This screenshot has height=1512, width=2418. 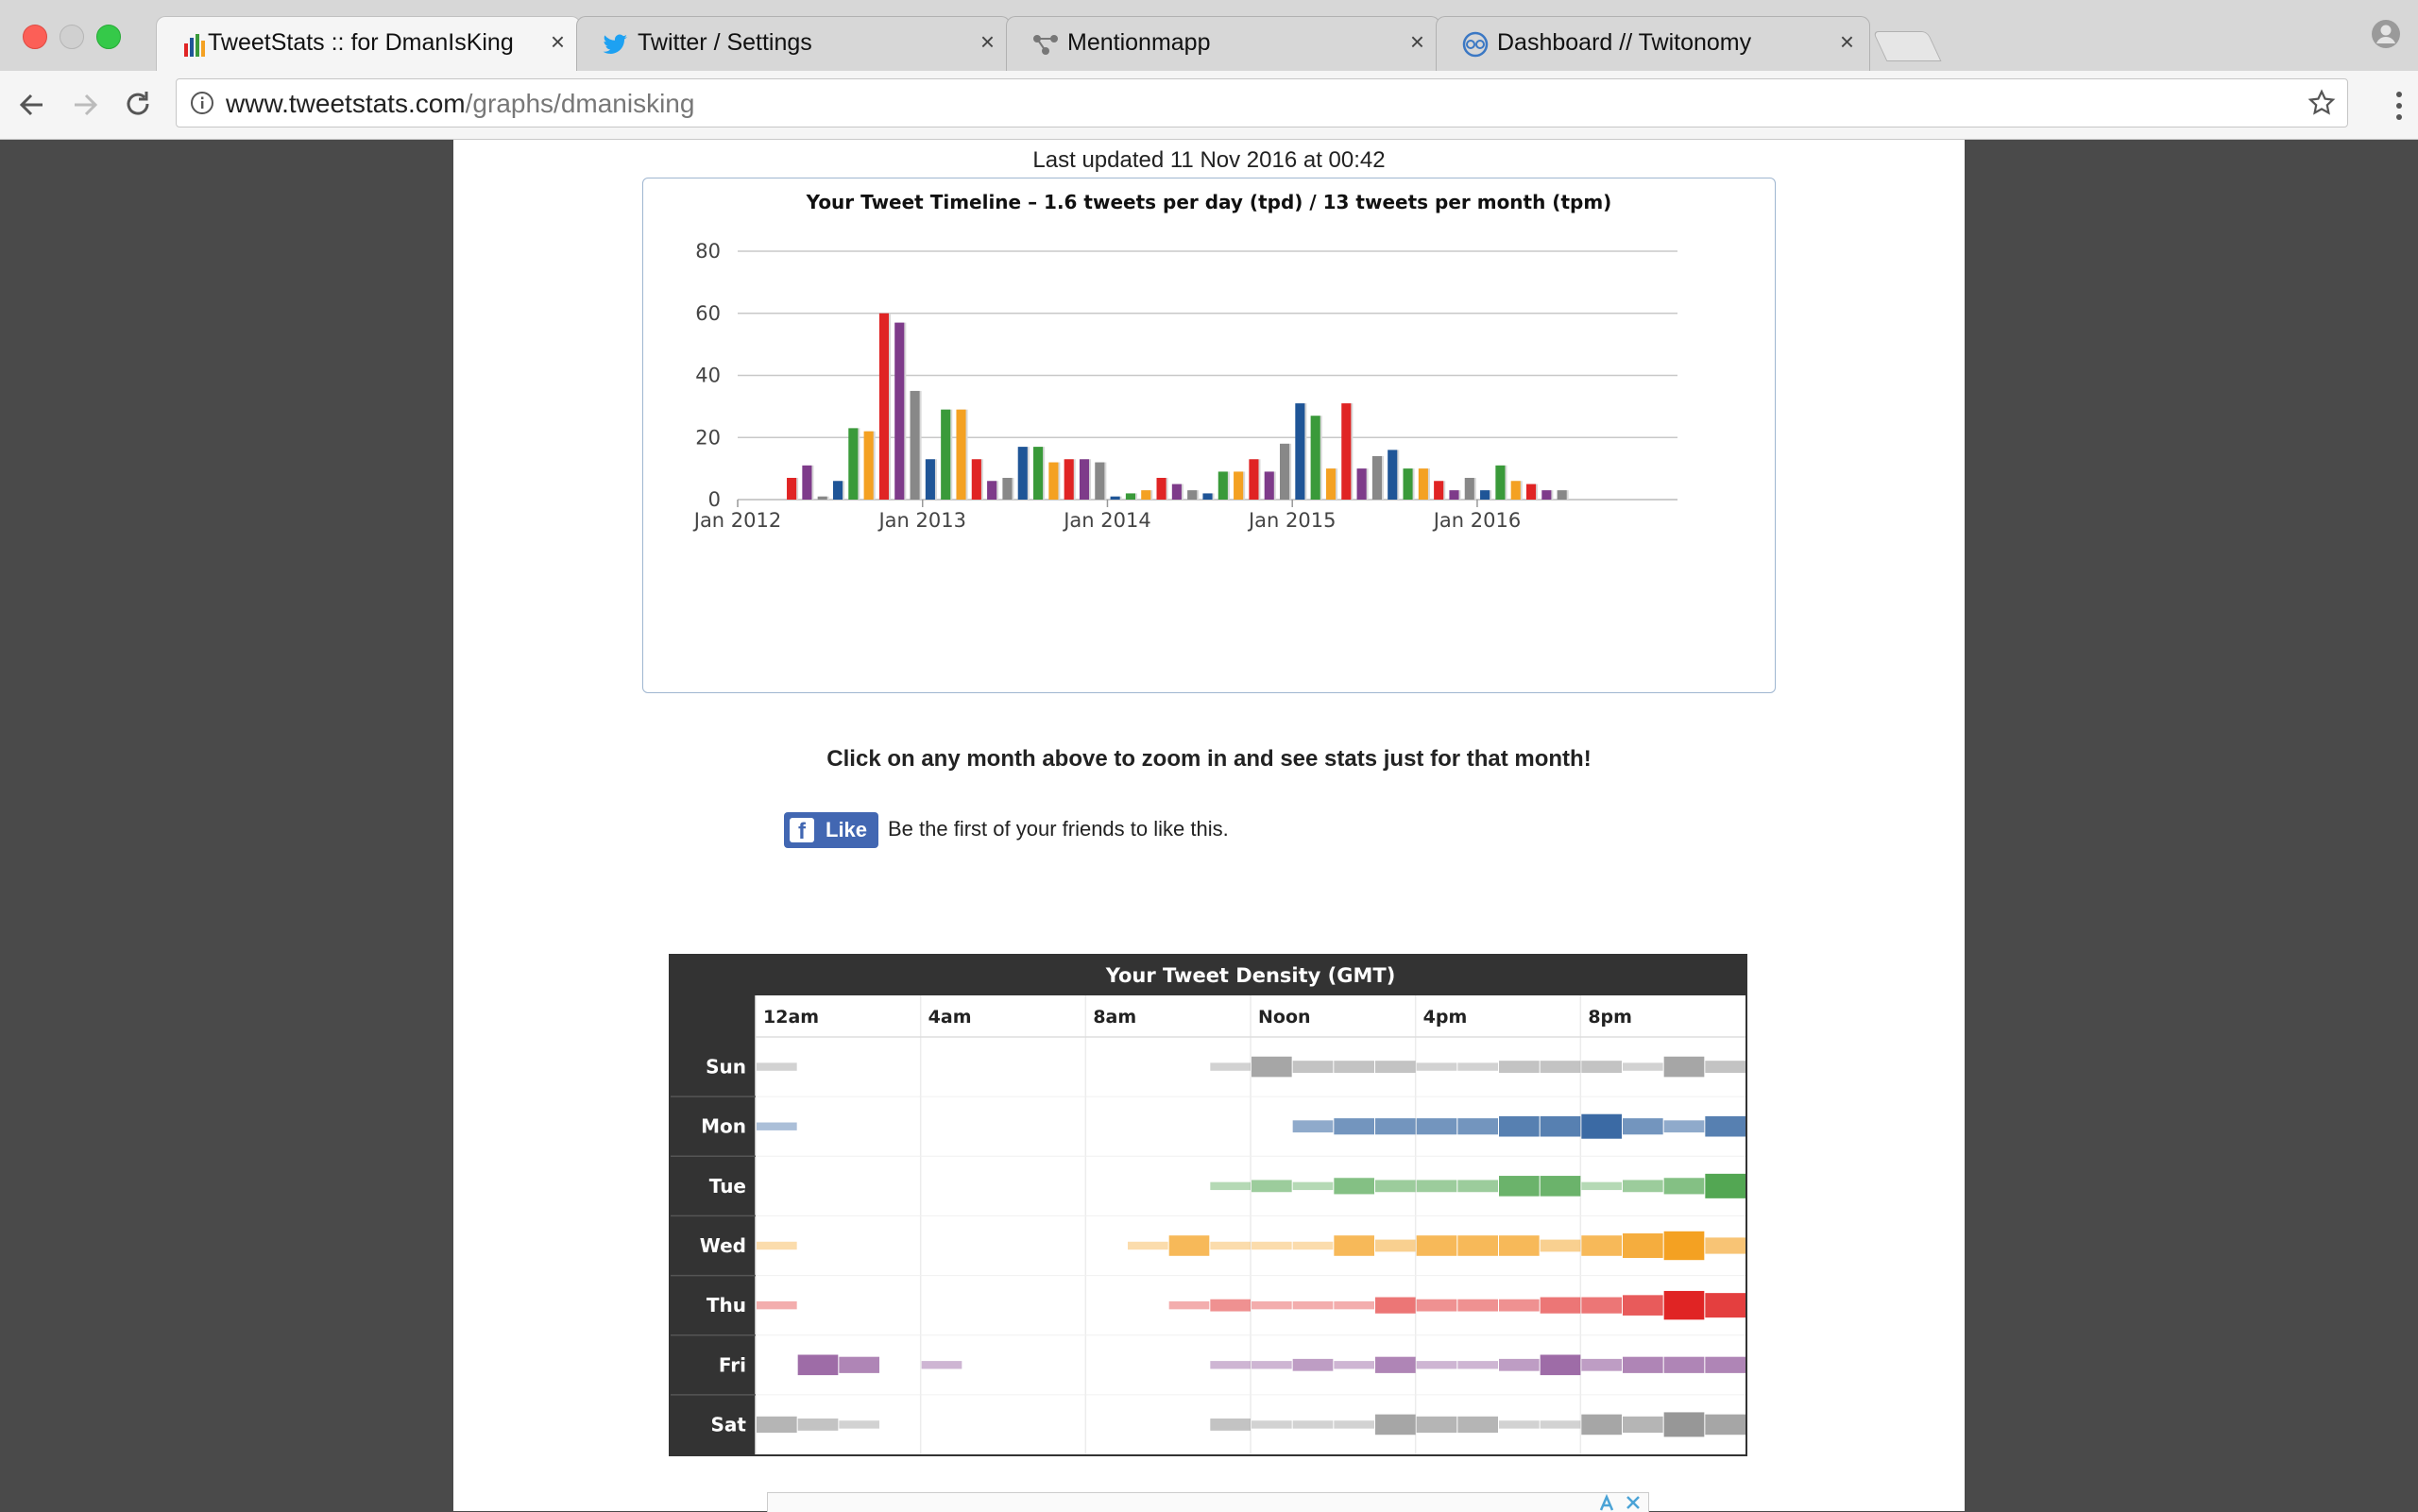 What do you see at coordinates (714, 1205) in the screenshot?
I see `density-day-column` at bounding box center [714, 1205].